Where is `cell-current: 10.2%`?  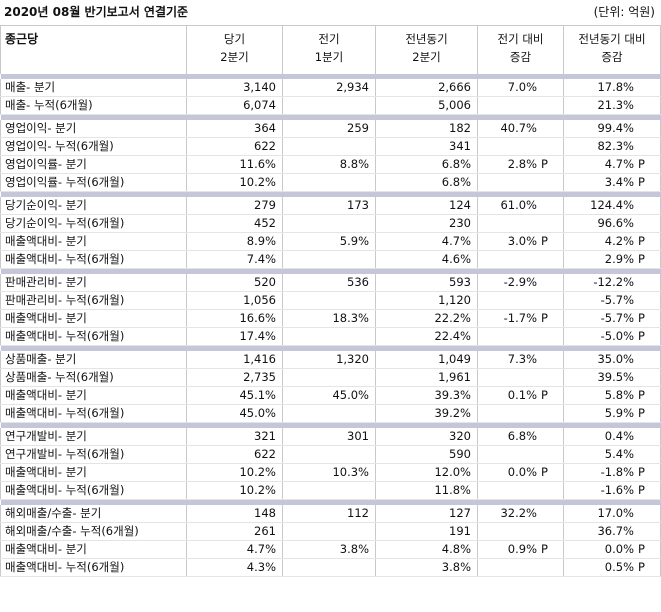
cell-current: 10.2% is located at coordinates (234, 182).